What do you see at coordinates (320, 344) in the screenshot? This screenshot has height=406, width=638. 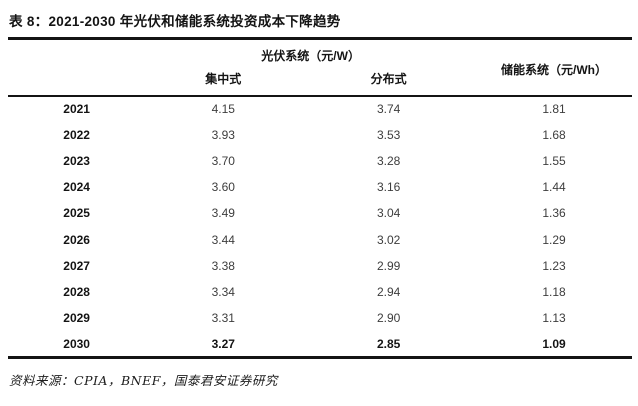 I see `table-row-2030: 2030 3.27 2.85 1.09` at bounding box center [320, 344].